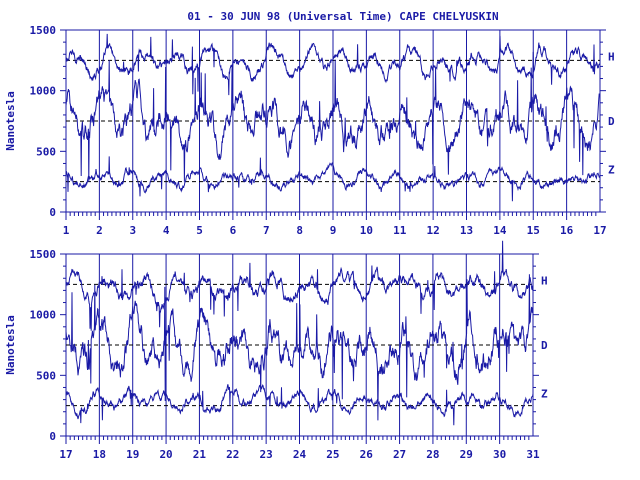  What do you see at coordinates (232, 454) in the screenshot?
I see `x-tick-label: 22` at bounding box center [232, 454].